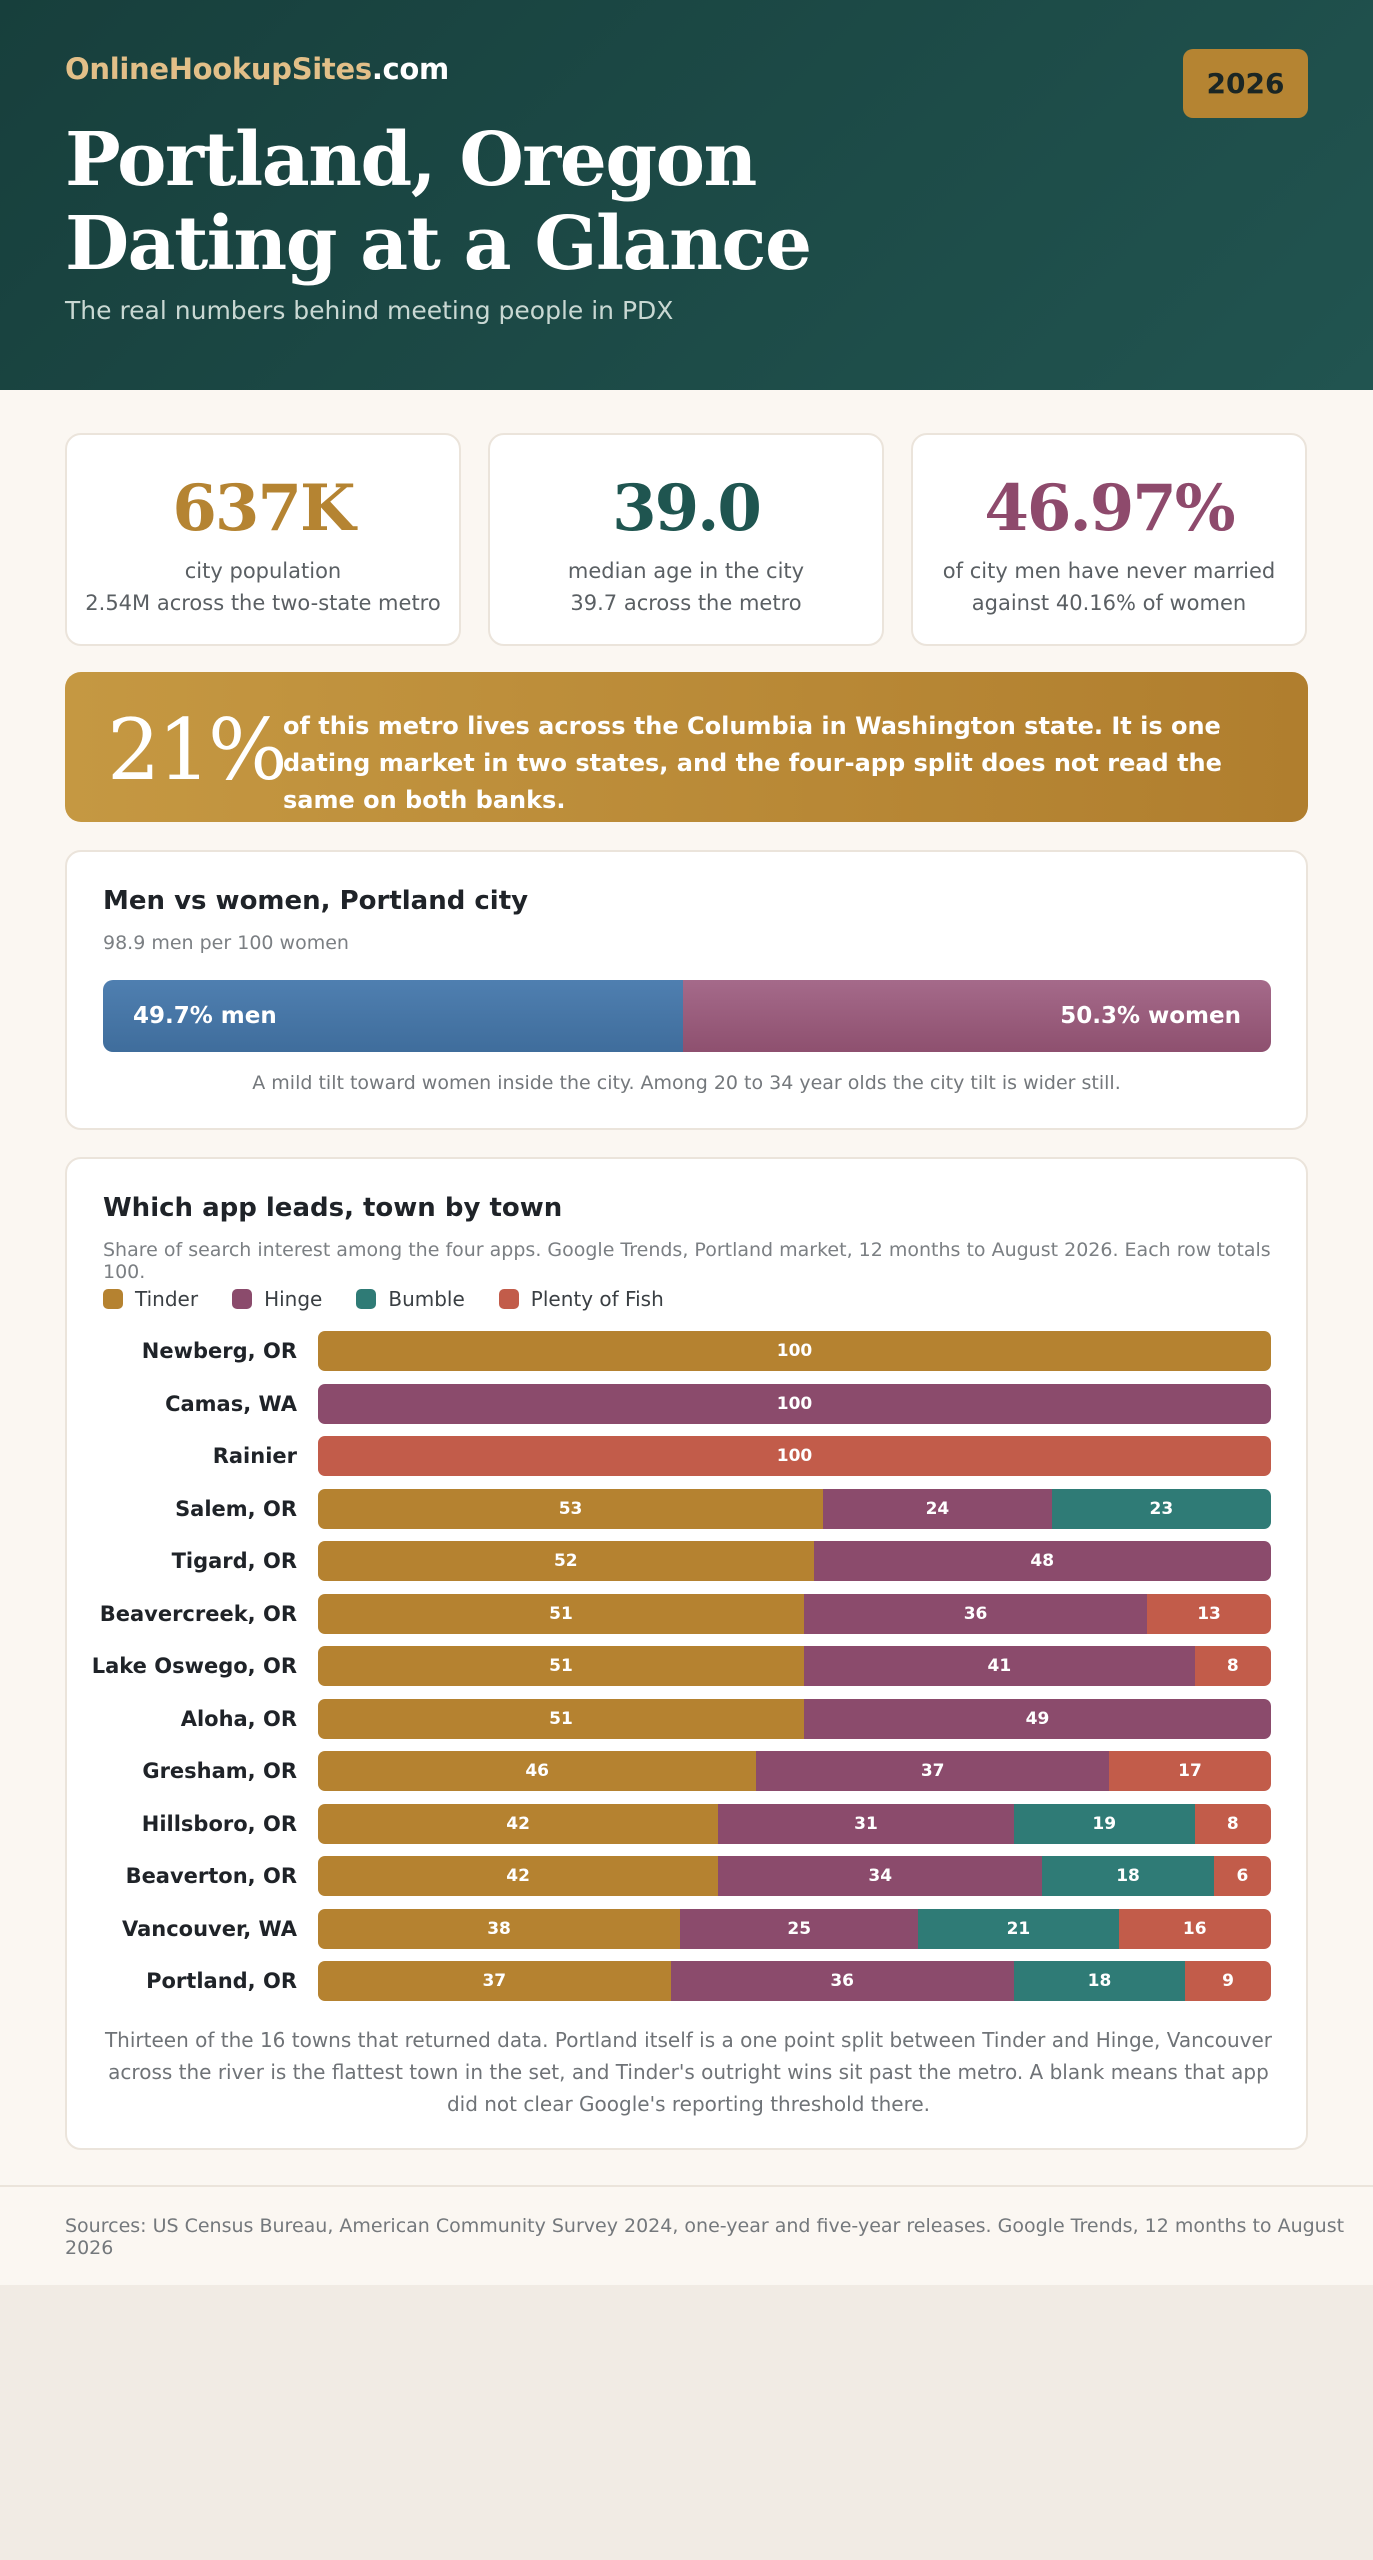  I want to click on bar-segment-tinder: 38, so click(499, 1928).